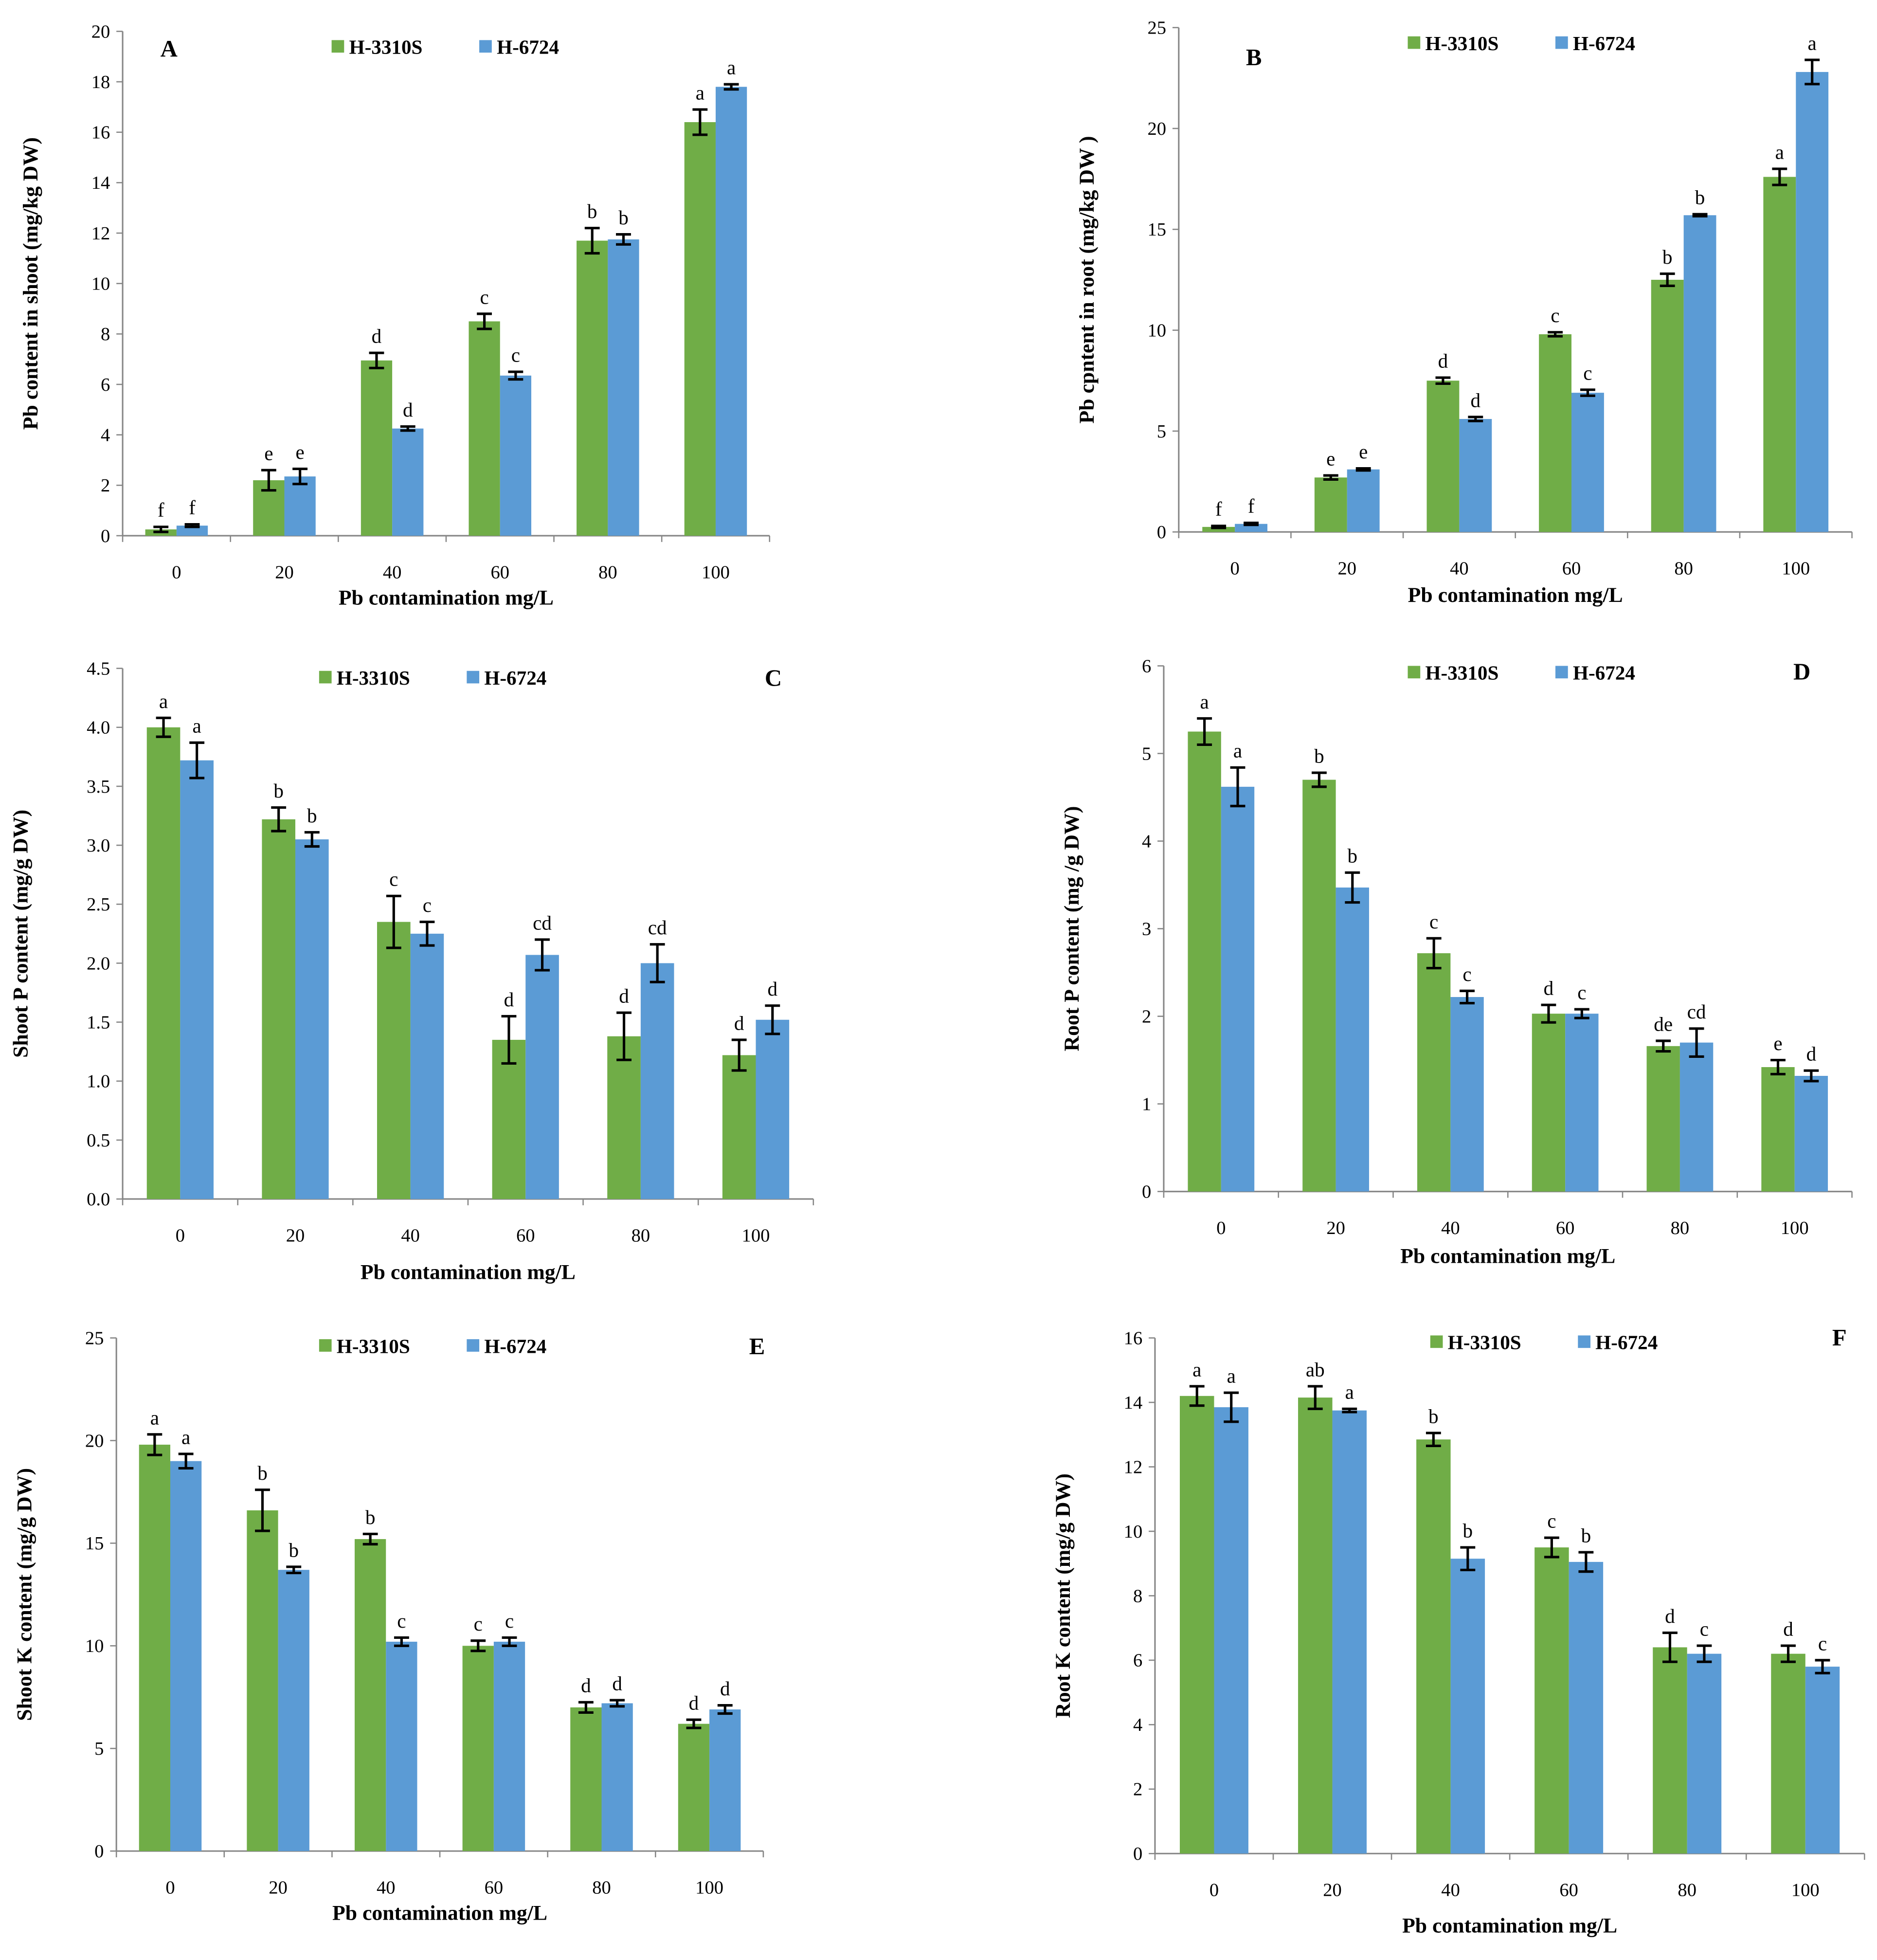 This screenshot has height=1960, width=1877. What do you see at coordinates (98, 846) in the screenshot?
I see `y-tick-label: 3.0` at bounding box center [98, 846].